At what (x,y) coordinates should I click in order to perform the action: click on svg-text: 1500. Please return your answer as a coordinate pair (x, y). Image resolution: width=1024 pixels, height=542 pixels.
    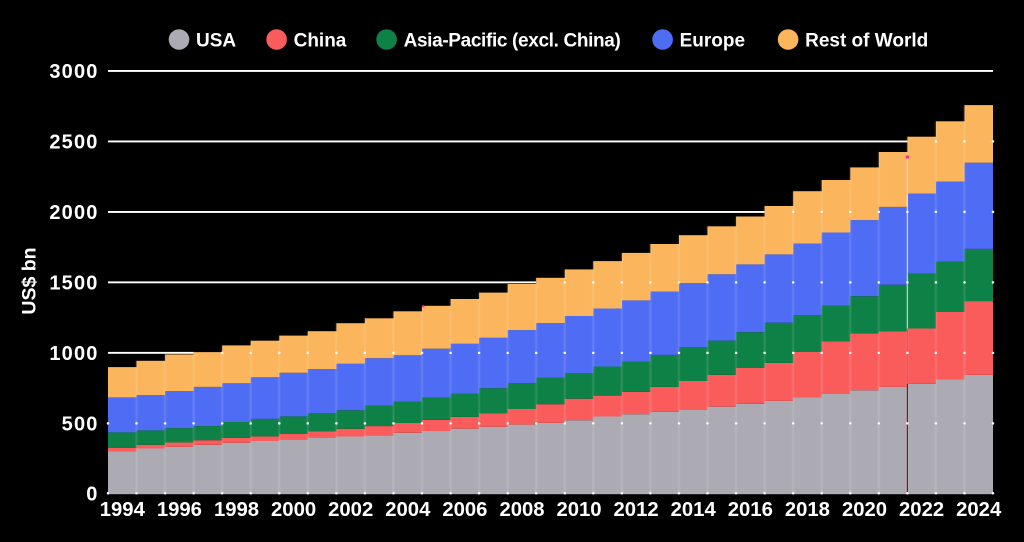
    Looking at the image, I should click on (73, 283).